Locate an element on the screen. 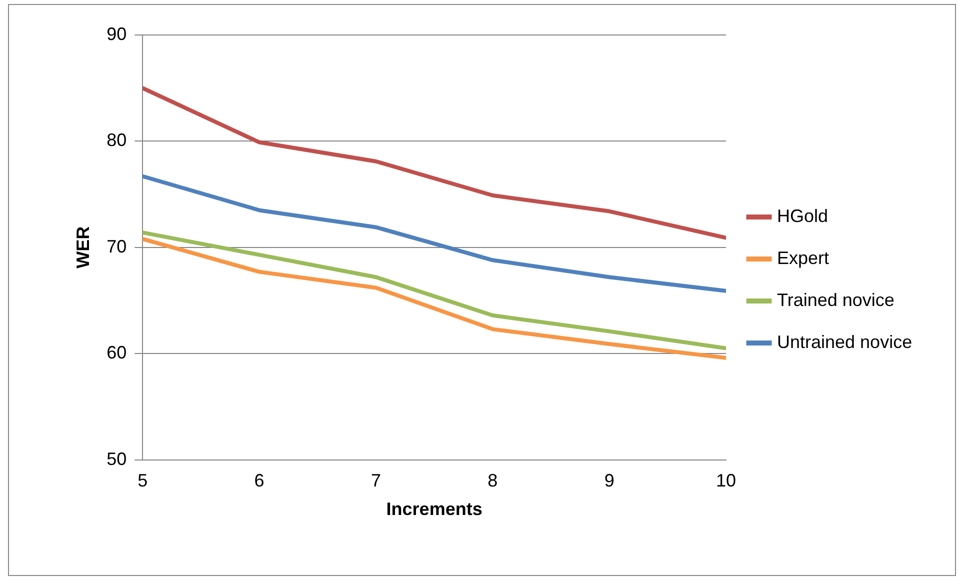 The image size is (958, 580). y-tick-label: 50 is located at coordinates (116, 458).